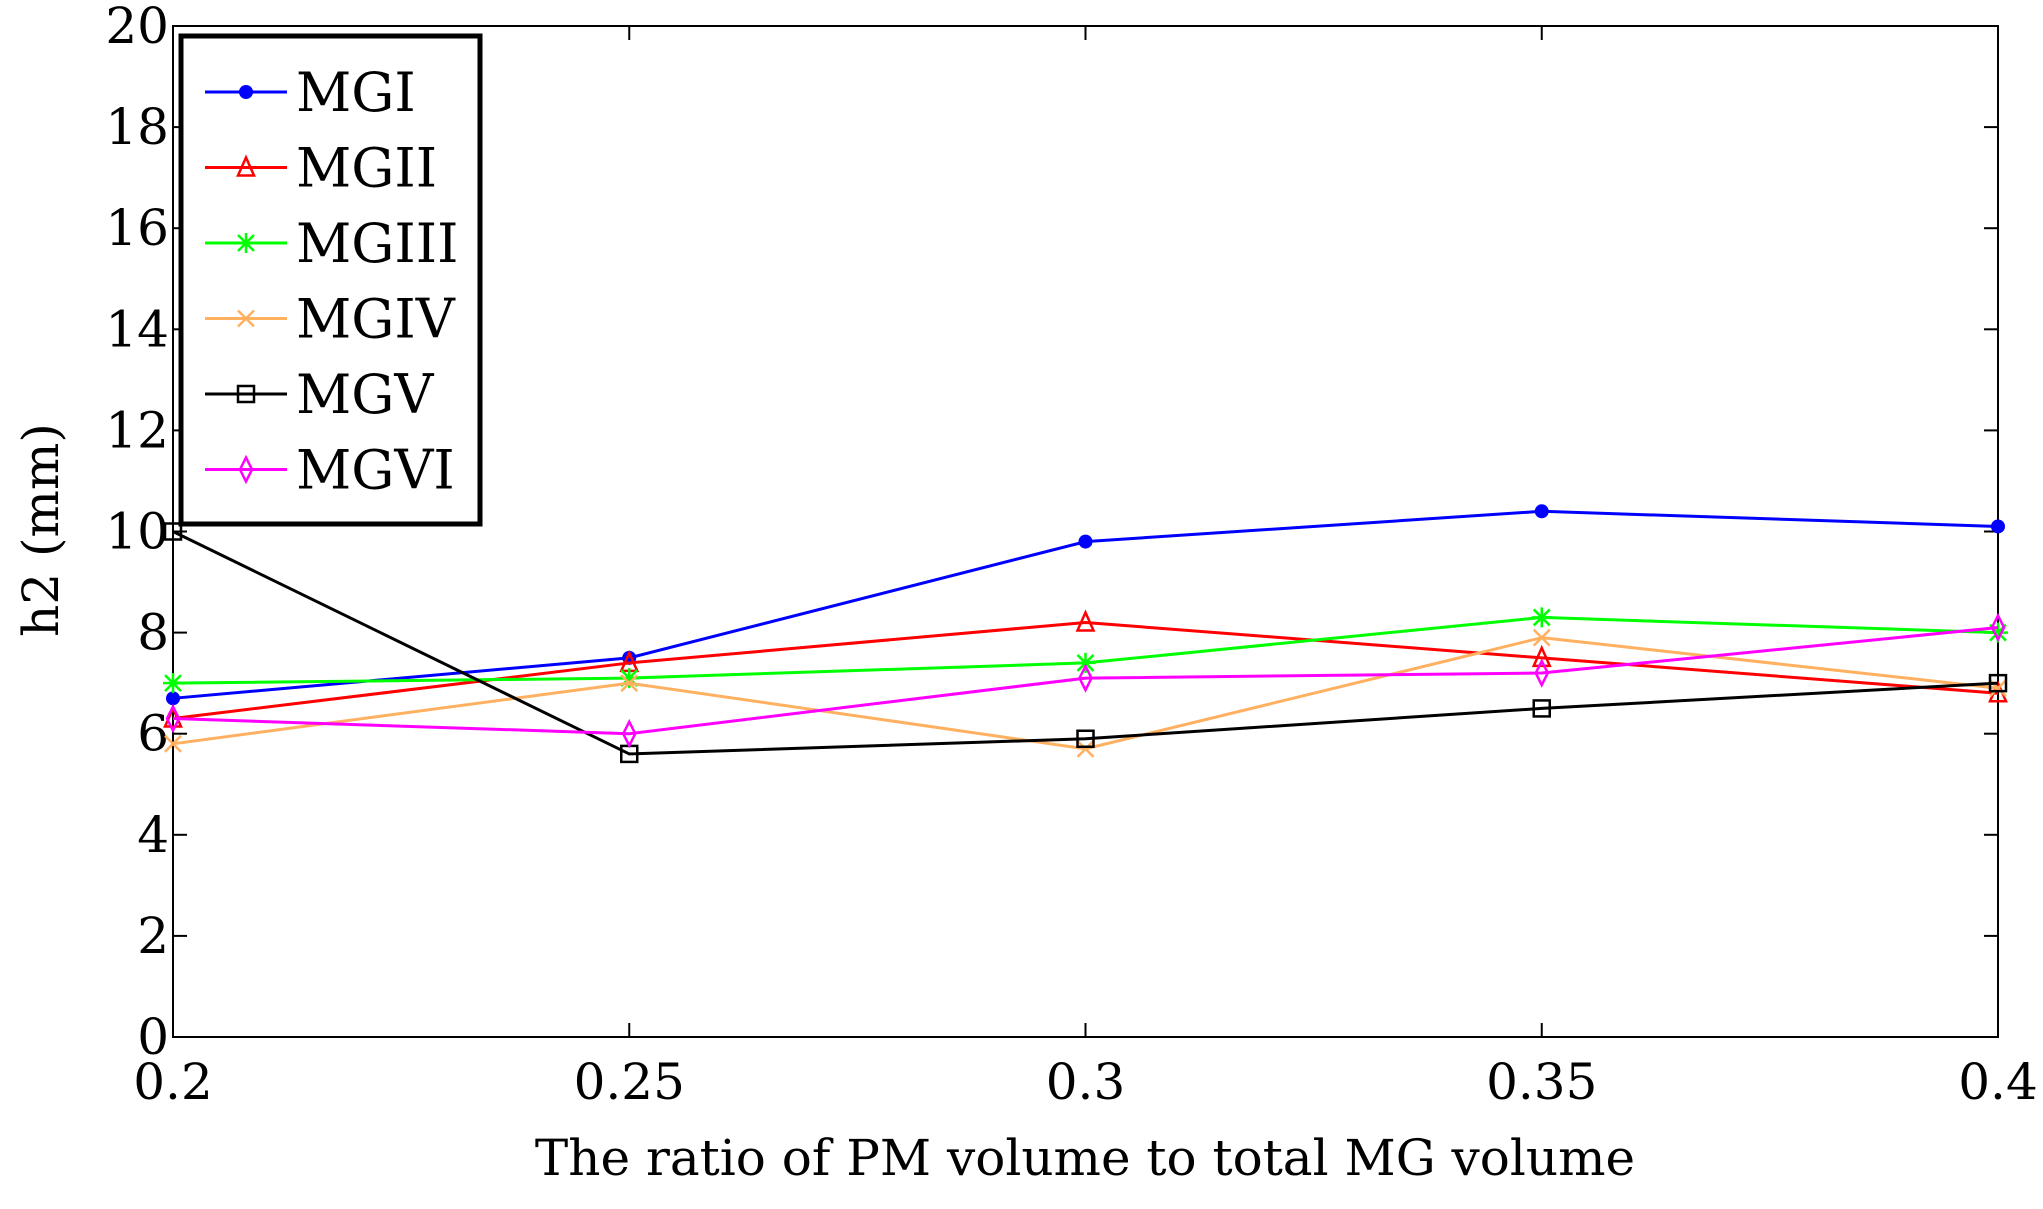 The height and width of the screenshot is (1209, 2043). Describe the element at coordinates (153, 734) in the screenshot. I see `y-tick-label: 6` at that location.